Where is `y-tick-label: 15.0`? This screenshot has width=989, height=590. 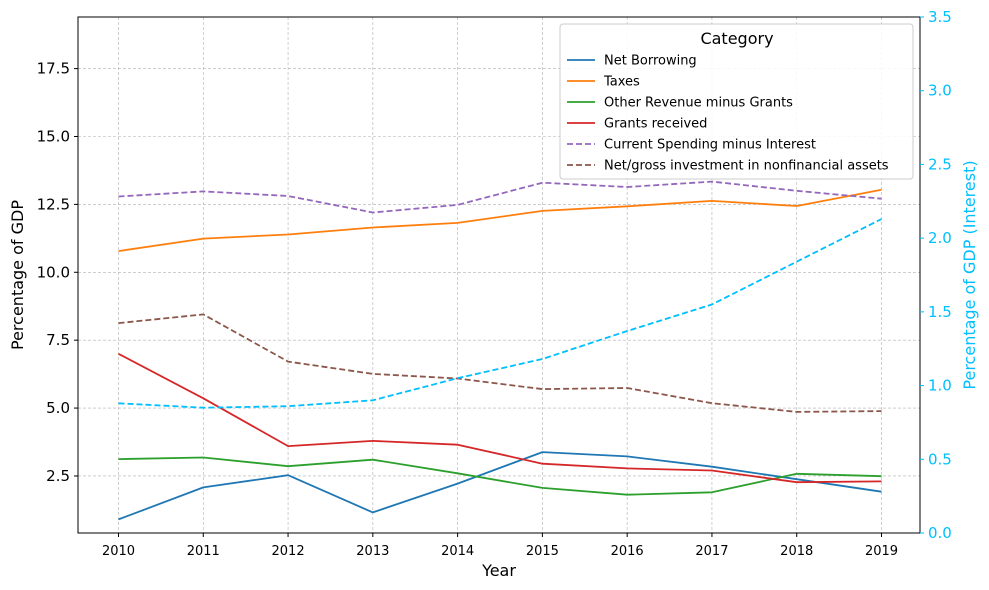
y-tick-label: 15.0 is located at coordinates (53, 136).